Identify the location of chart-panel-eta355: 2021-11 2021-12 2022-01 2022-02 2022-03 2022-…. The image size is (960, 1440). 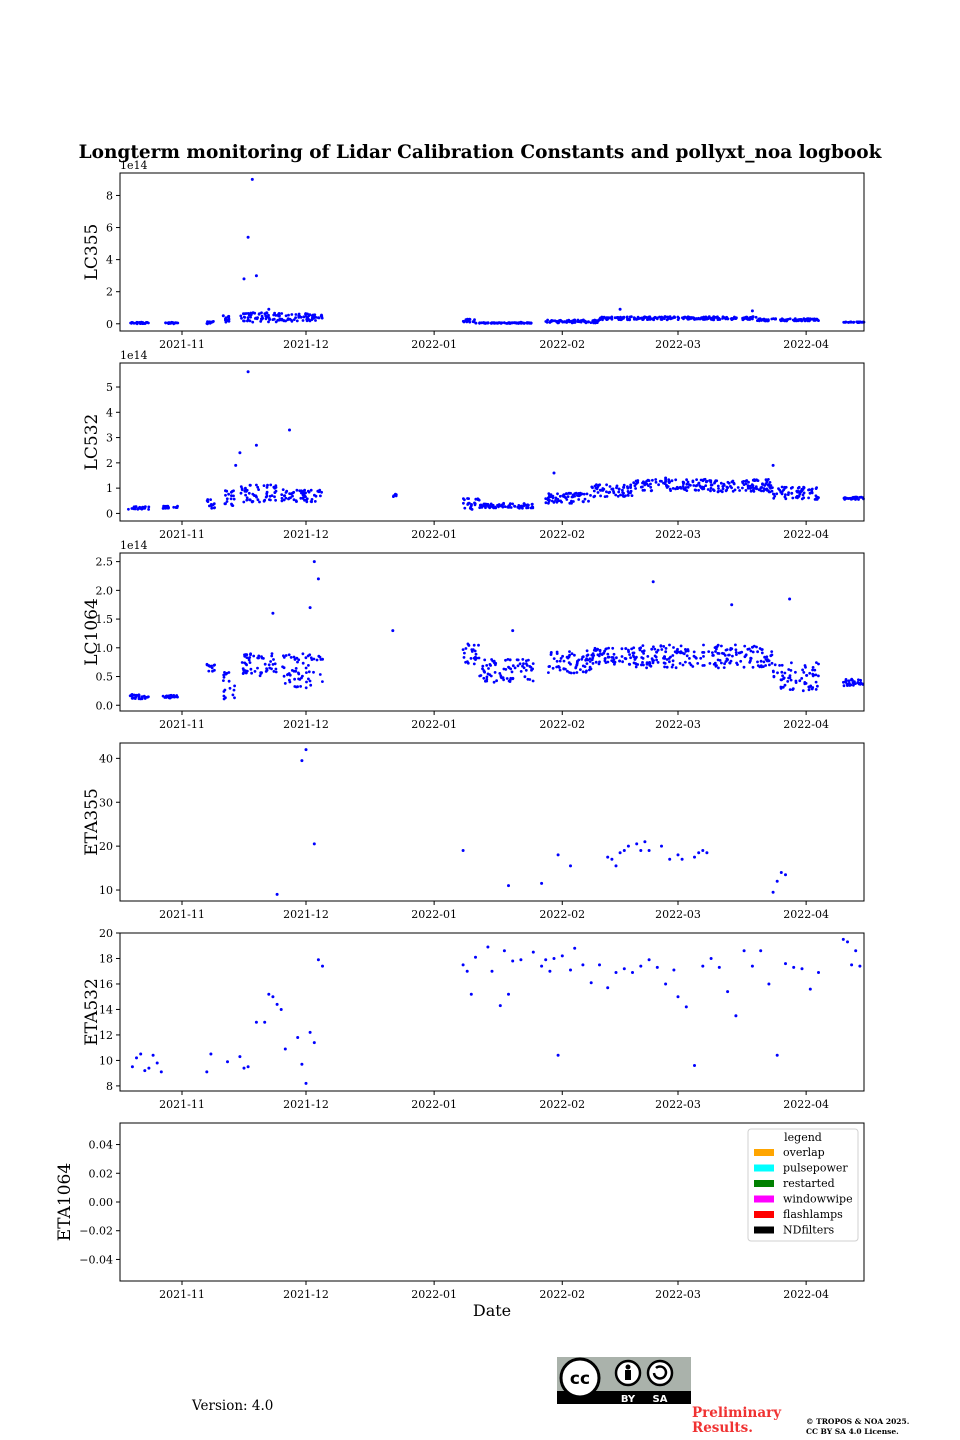
(473, 831).